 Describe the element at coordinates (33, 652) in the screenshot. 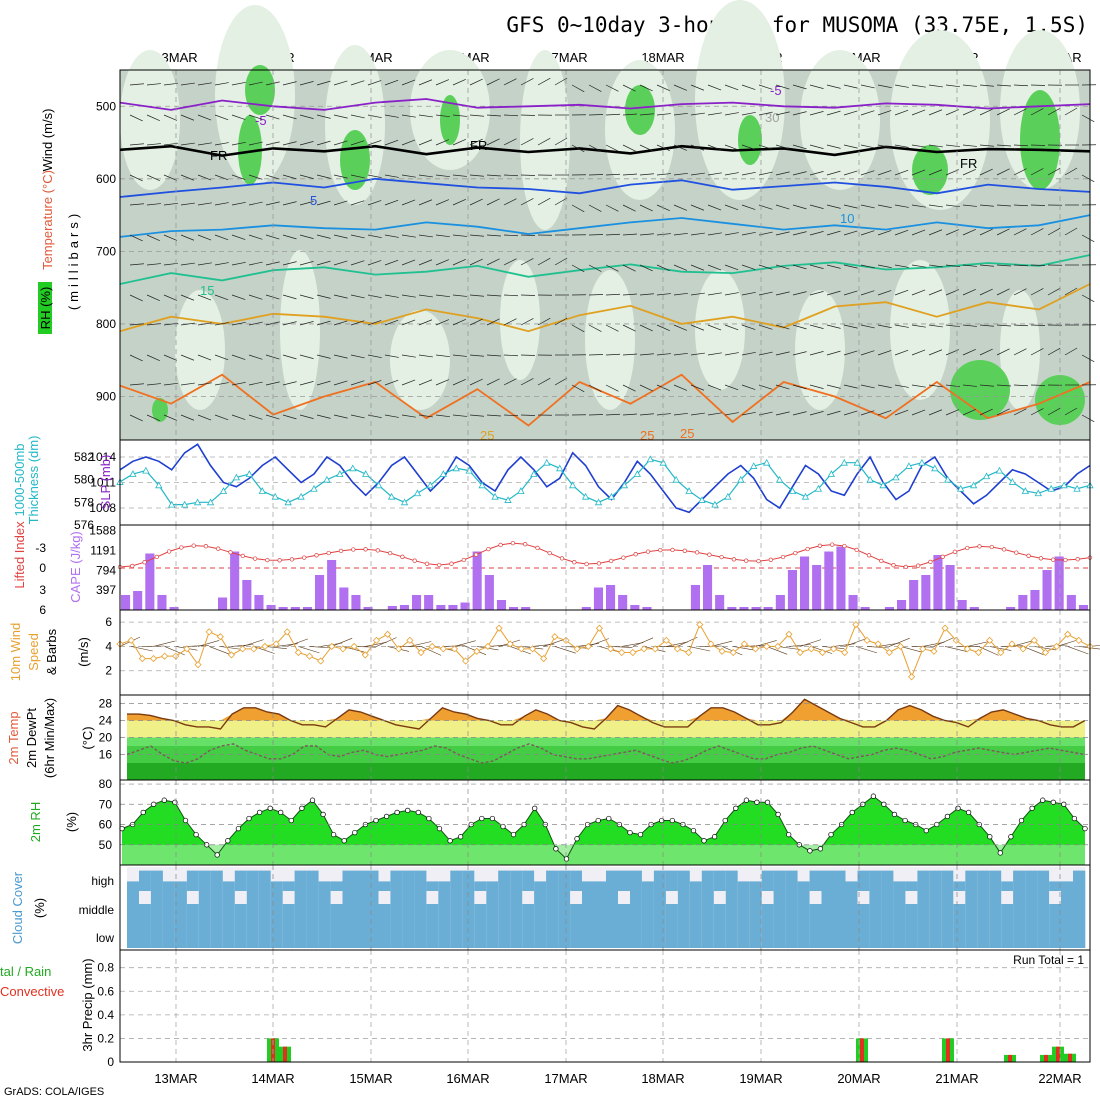

I see `axis-label-speed: Speed` at that location.